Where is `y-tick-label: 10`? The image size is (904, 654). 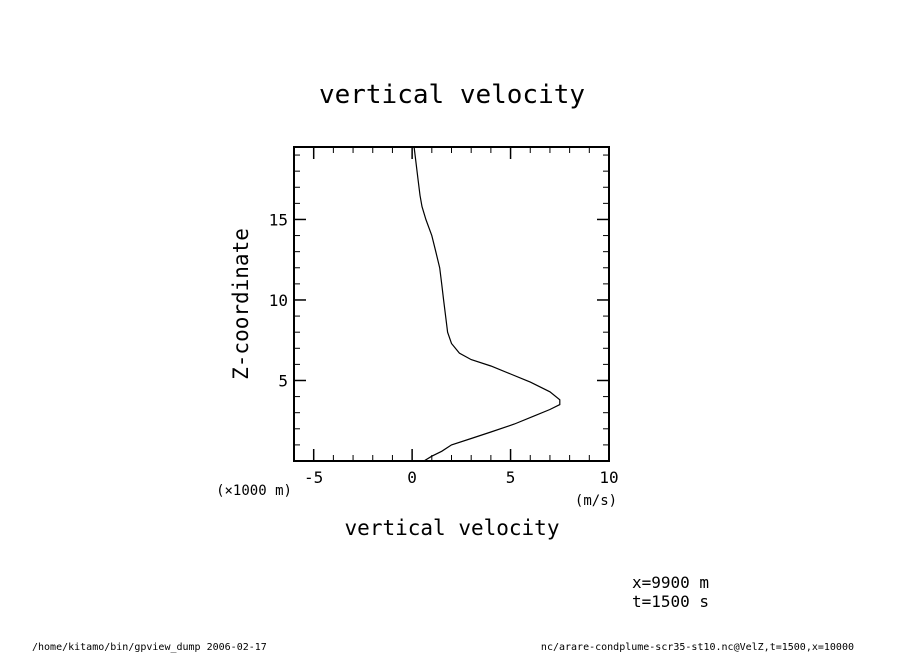 y-tick-label: 10 is located at coordinates (278, 300).